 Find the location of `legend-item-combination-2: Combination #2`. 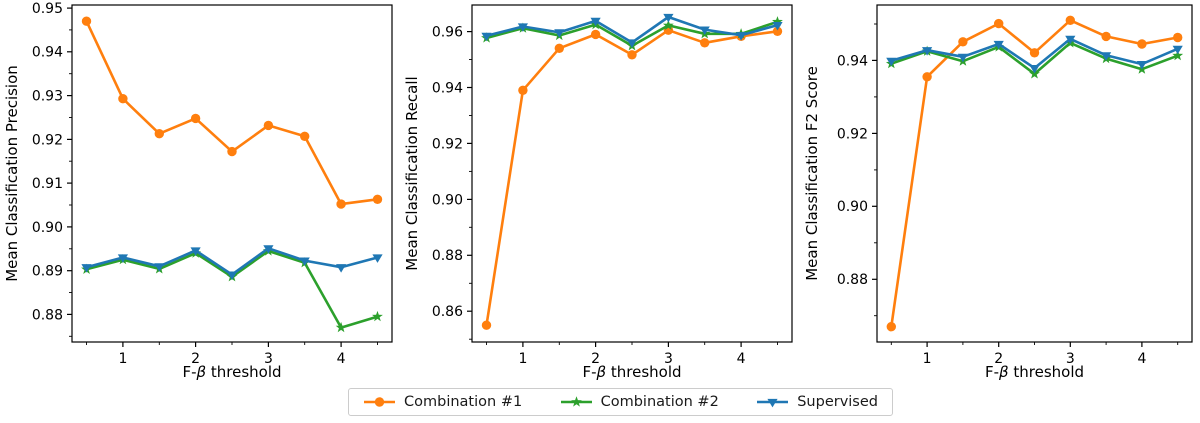

legend-item-combination-2: Combination #2 is located at coordinates (639, 402).